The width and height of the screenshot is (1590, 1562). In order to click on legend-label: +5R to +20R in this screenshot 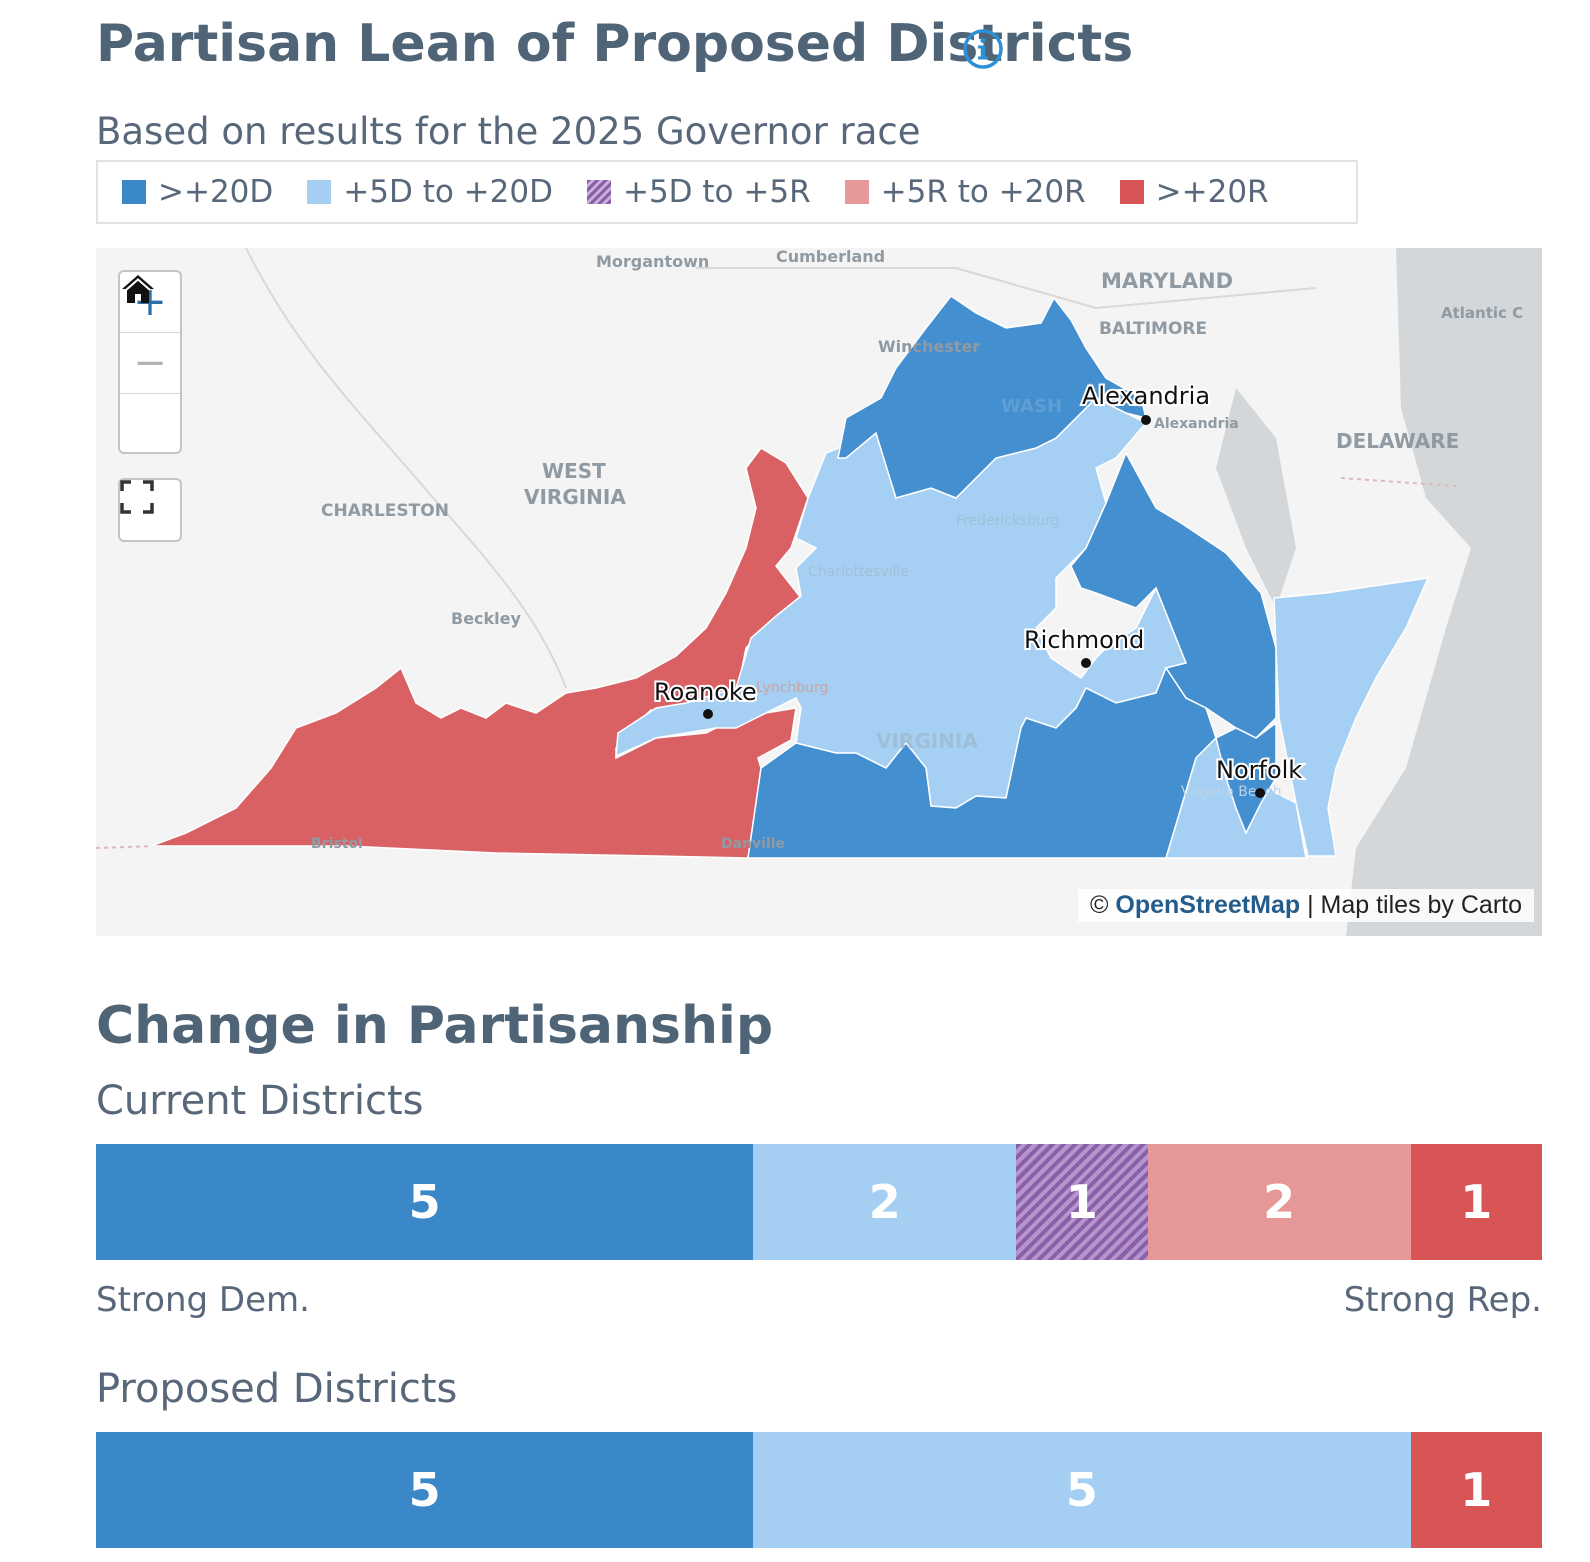, I will do `click(983, 192)`.